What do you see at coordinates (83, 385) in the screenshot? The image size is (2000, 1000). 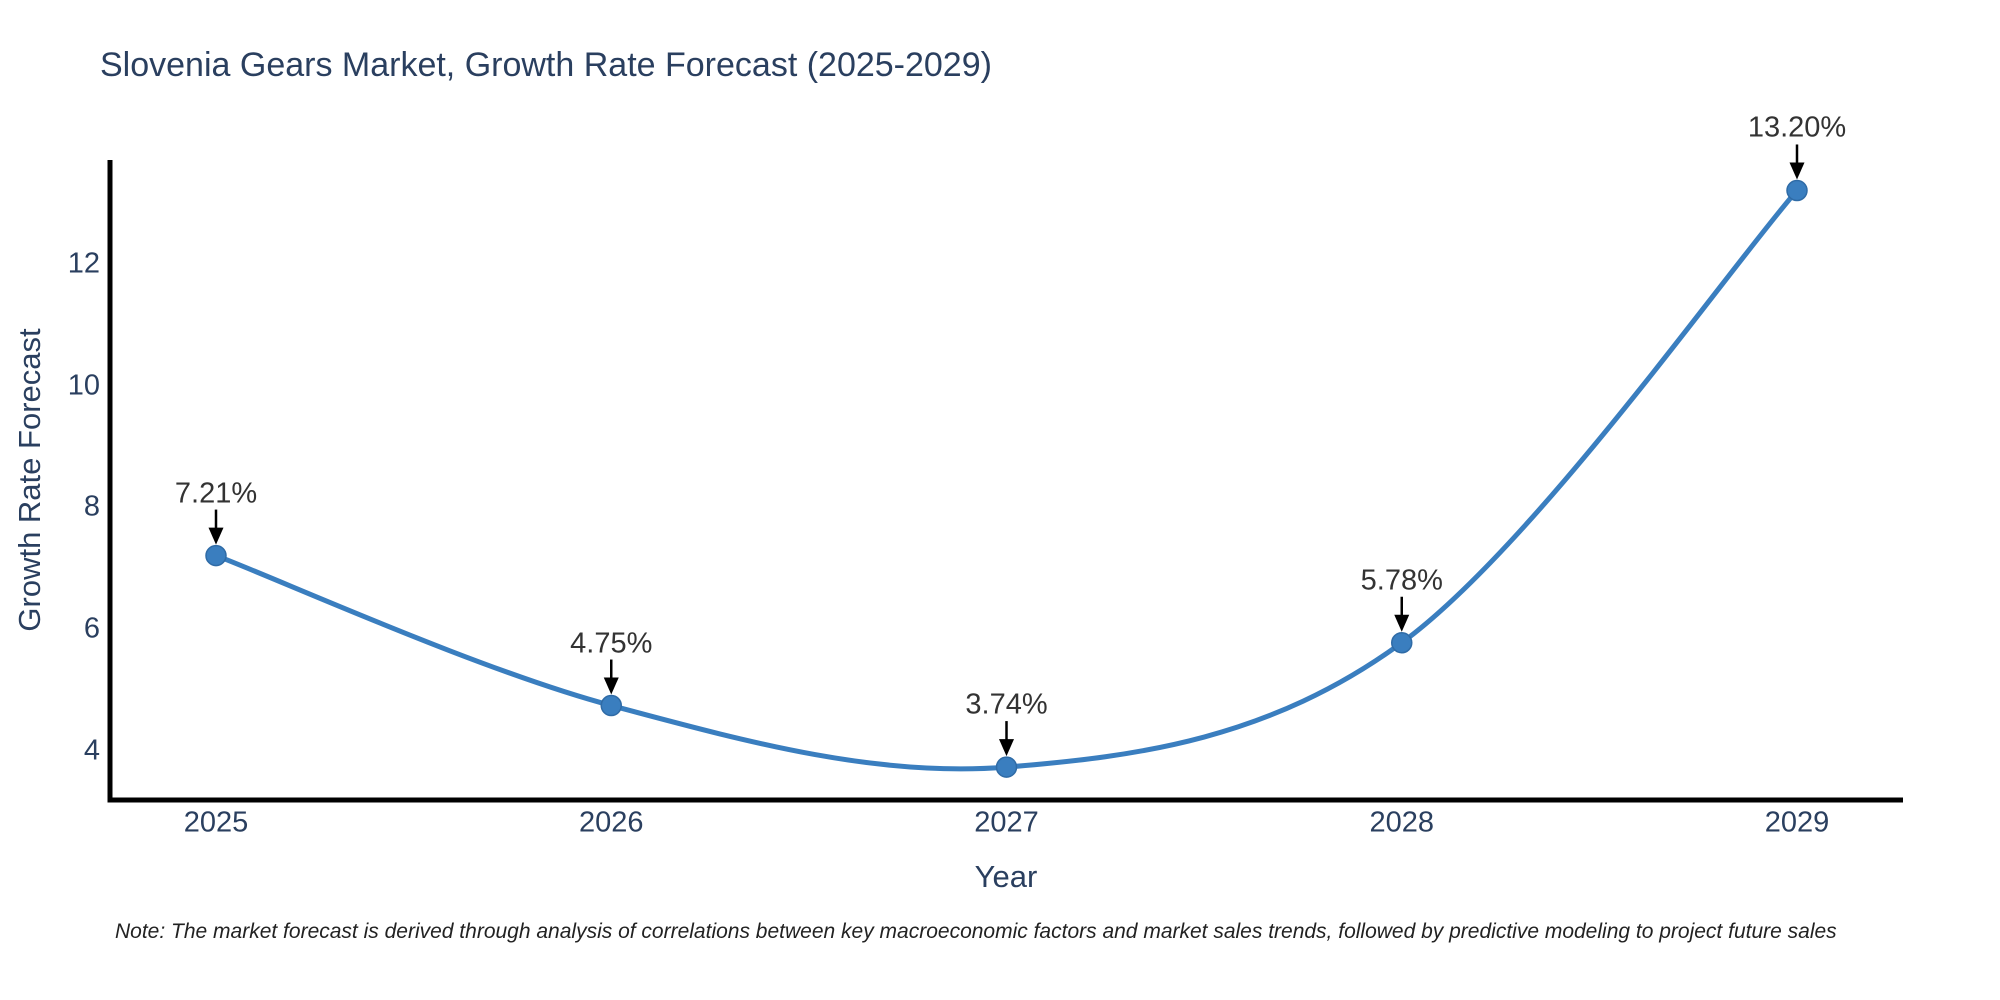 I see `y-tick-label: 10` at bounding box center [83, 385].